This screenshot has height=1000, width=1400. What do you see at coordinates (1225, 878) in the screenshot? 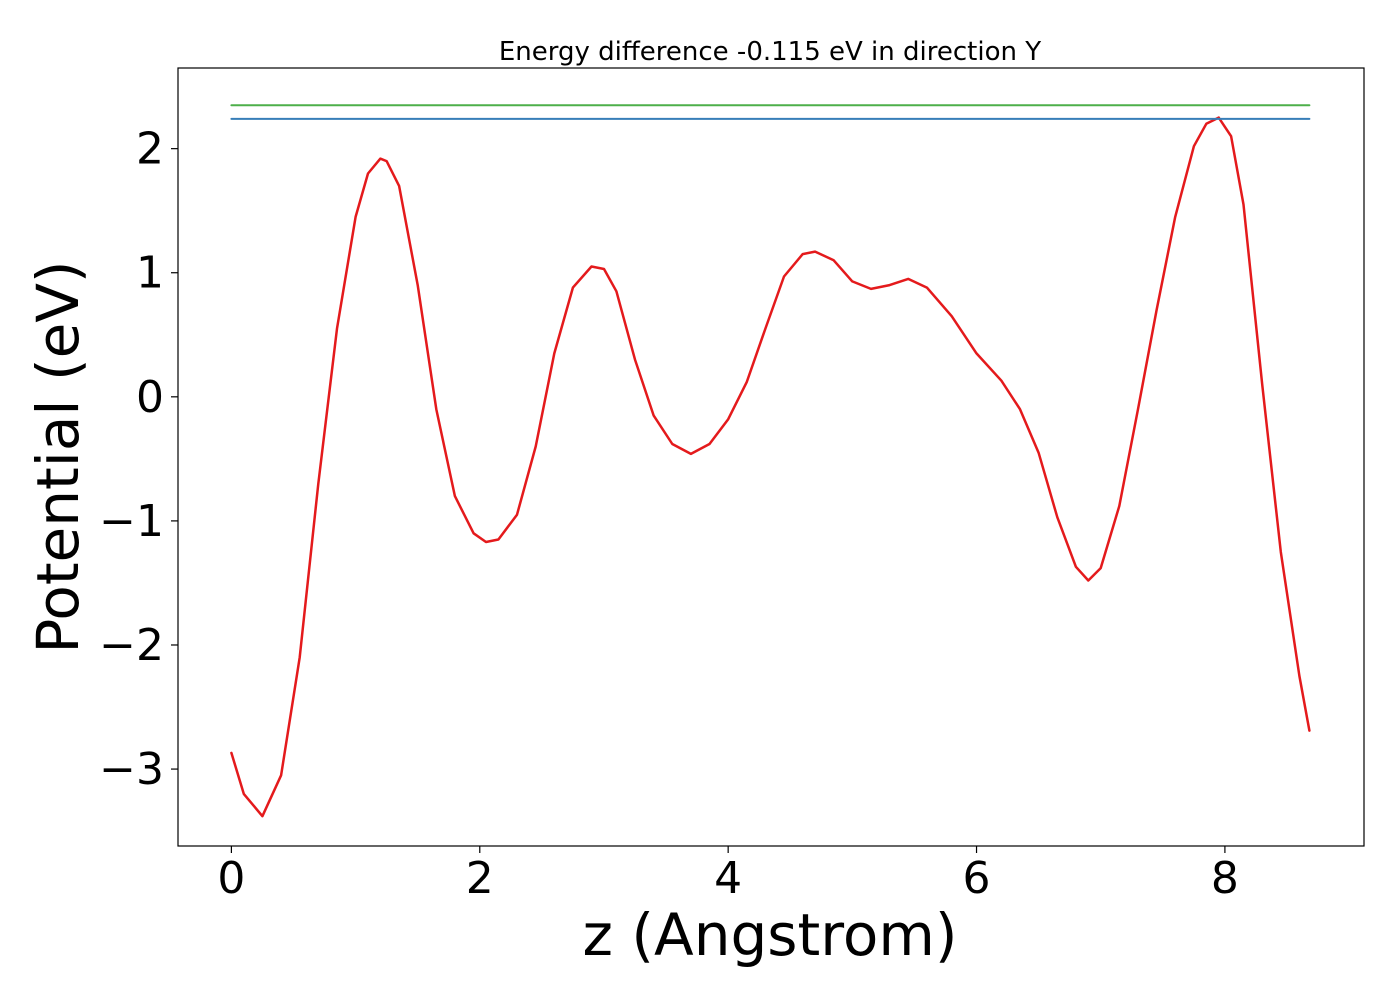
I see `x-tick-label: 8` at bounding box center [1225, 878].